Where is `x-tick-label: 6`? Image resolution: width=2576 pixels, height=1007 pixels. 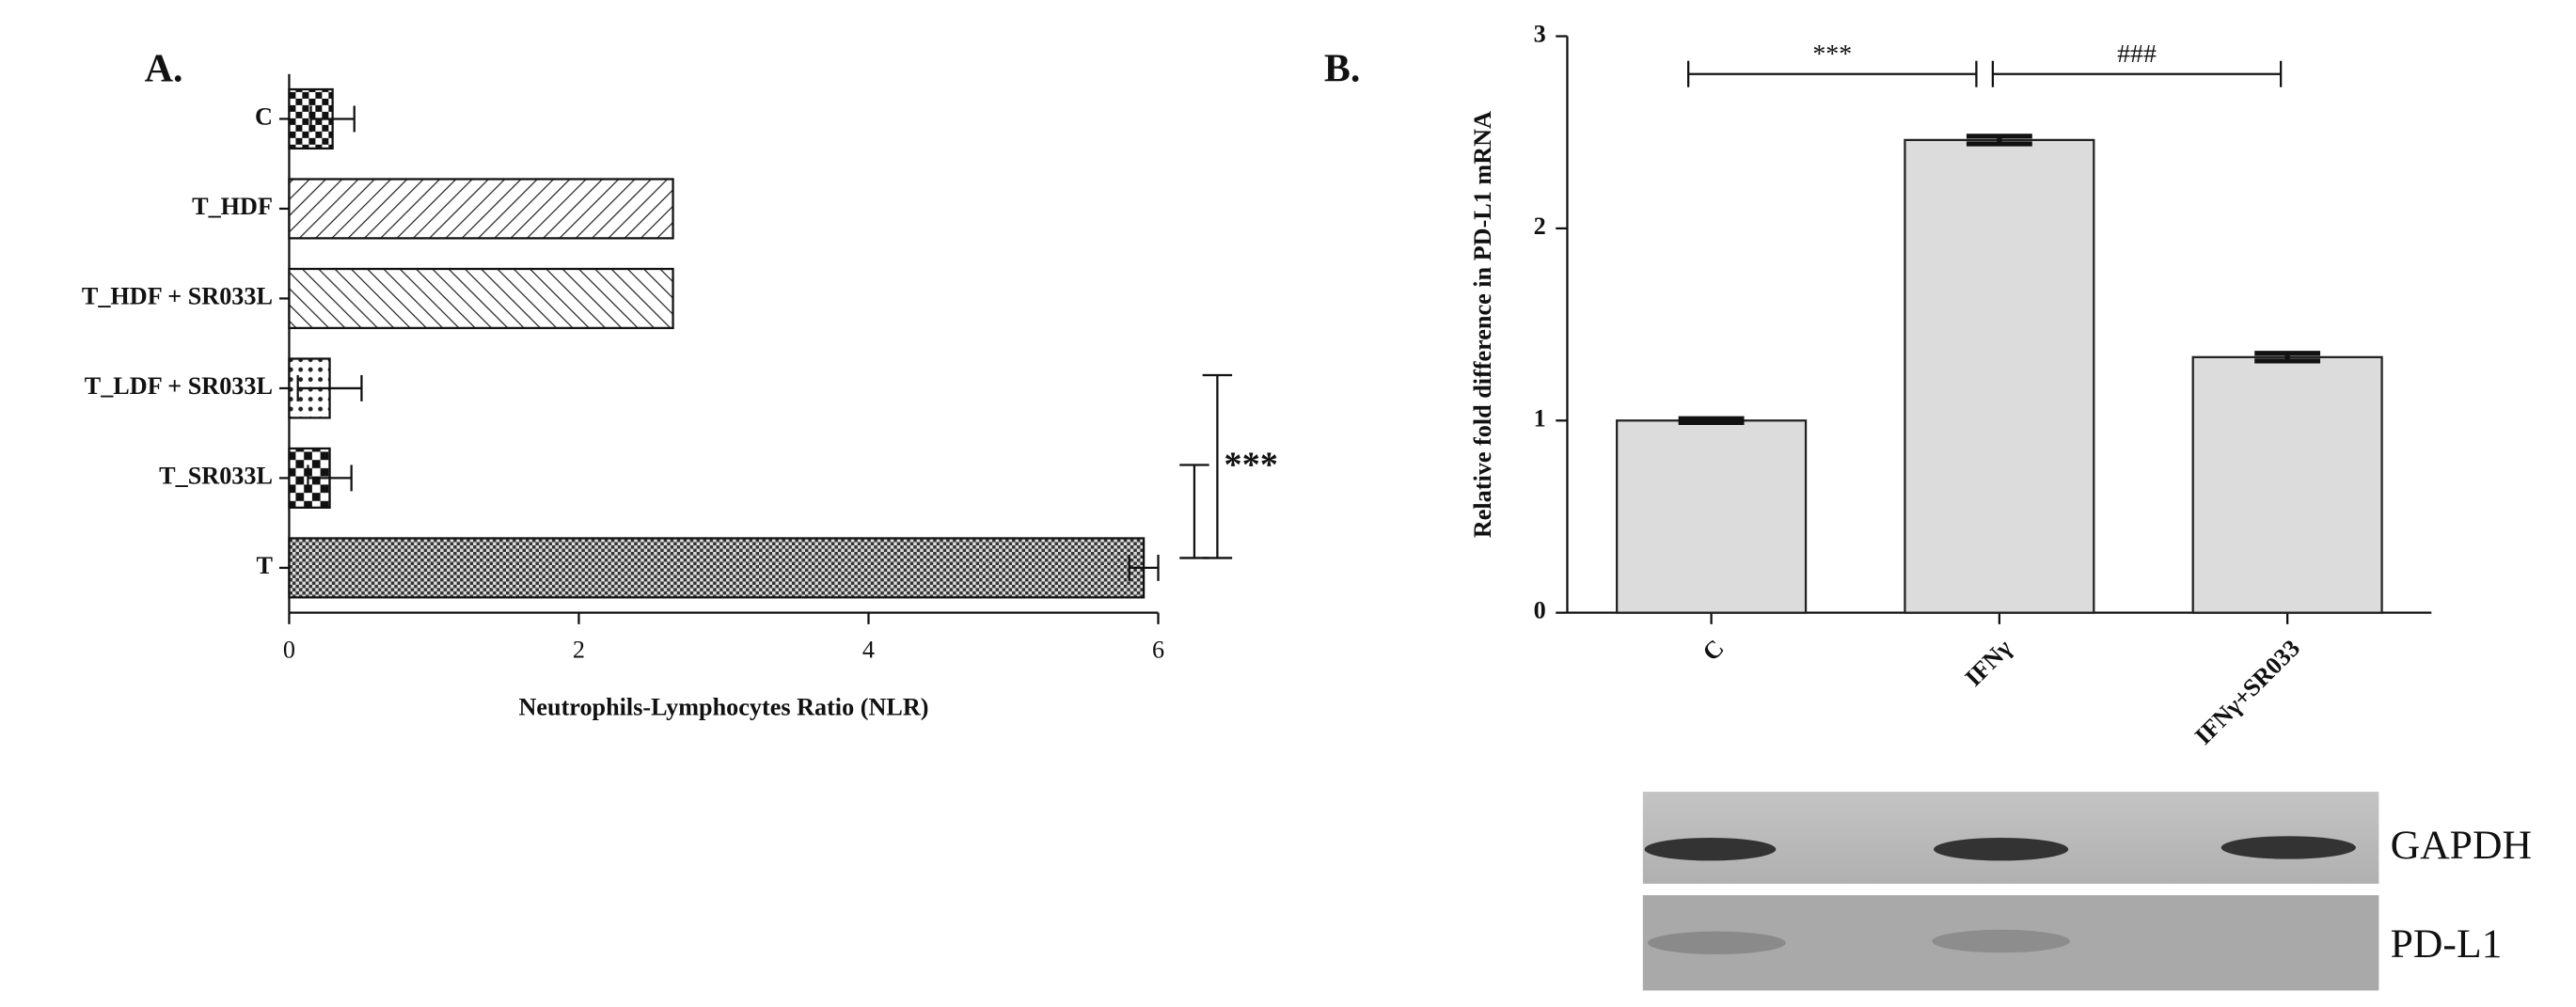
x-tick-label: 6 is located at coordinates (1158, 650).